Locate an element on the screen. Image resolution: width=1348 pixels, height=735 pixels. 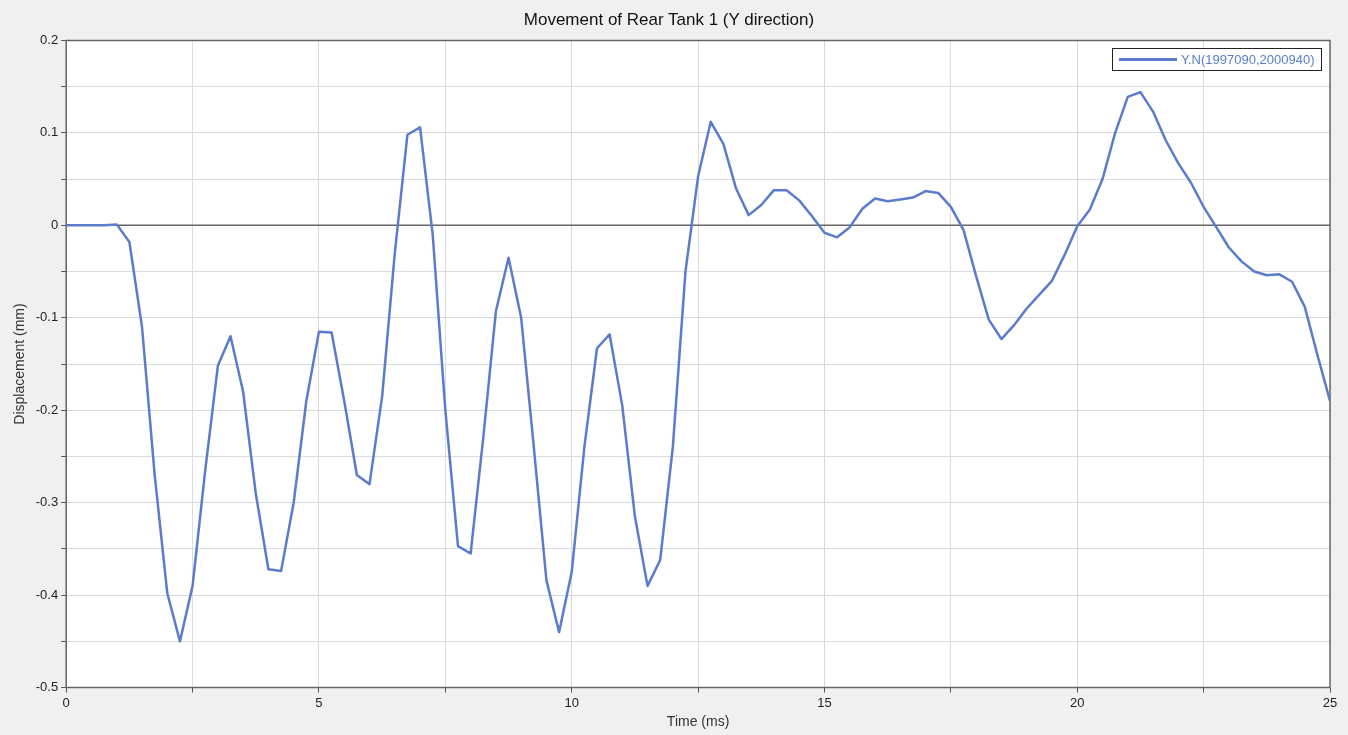
y-tick-label: 0.1 is located at coordinates (49, 132).